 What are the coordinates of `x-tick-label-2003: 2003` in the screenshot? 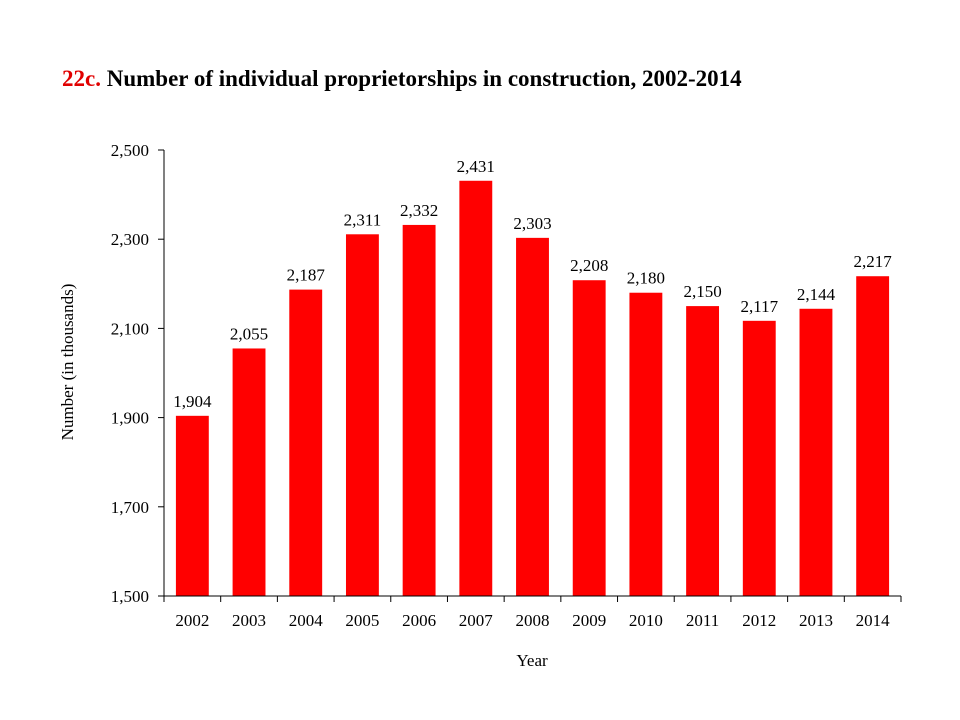 It's located at (249, 620).